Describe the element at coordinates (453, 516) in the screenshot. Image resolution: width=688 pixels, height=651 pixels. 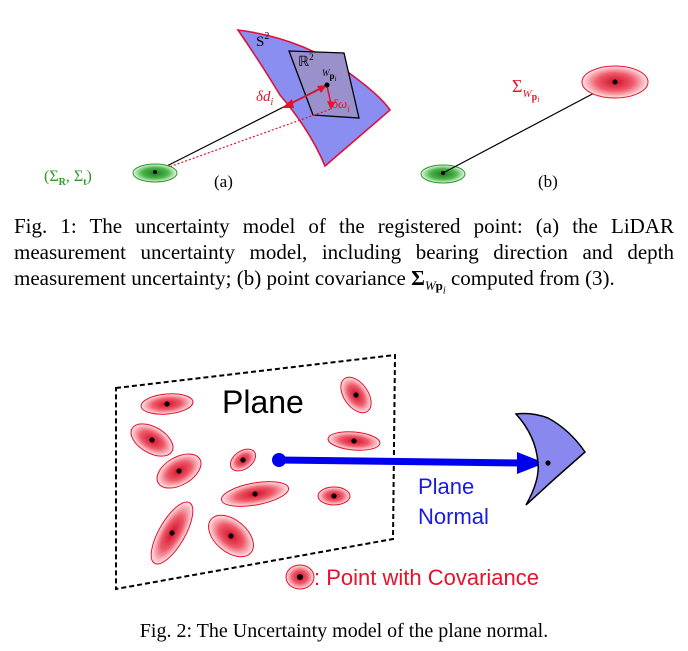
I see `normal-label-line2: Normal` at that location.